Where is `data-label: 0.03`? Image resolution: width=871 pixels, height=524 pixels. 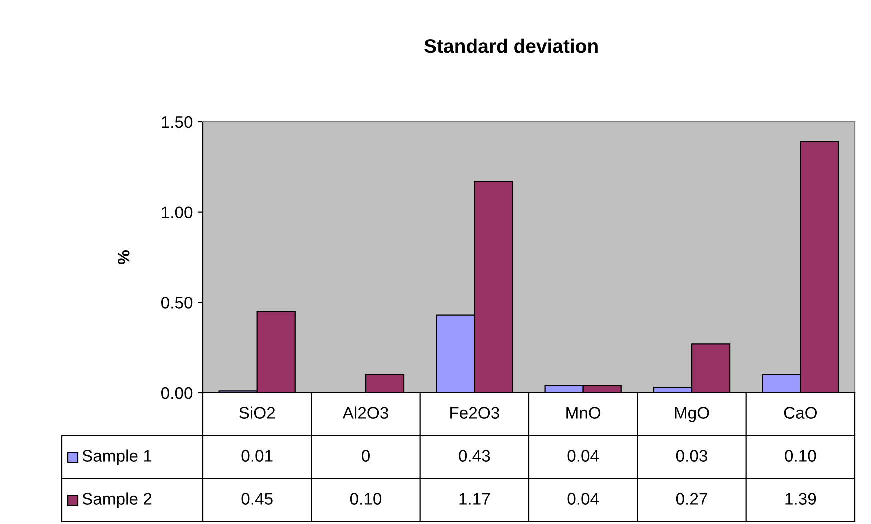
data-label: 0.03 is located at coordinates (692, 456).